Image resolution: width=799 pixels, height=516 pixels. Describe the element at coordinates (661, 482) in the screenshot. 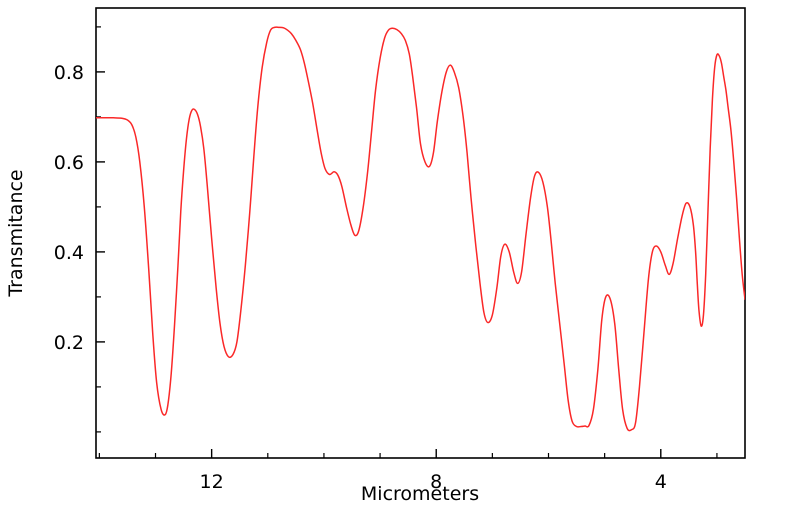

I see `x-tick-label: 4` at that location.